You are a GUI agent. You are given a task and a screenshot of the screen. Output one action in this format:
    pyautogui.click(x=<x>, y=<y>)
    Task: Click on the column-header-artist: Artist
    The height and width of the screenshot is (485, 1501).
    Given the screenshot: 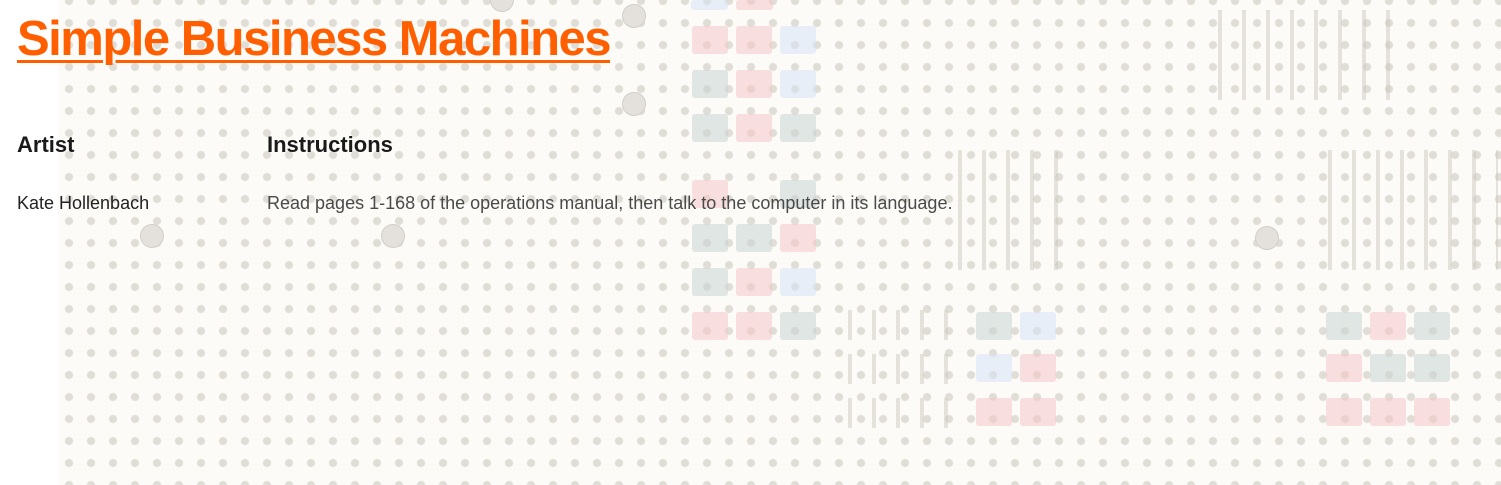 What is the action you would take?
    pyautogui.click(x=46, y=144)
    